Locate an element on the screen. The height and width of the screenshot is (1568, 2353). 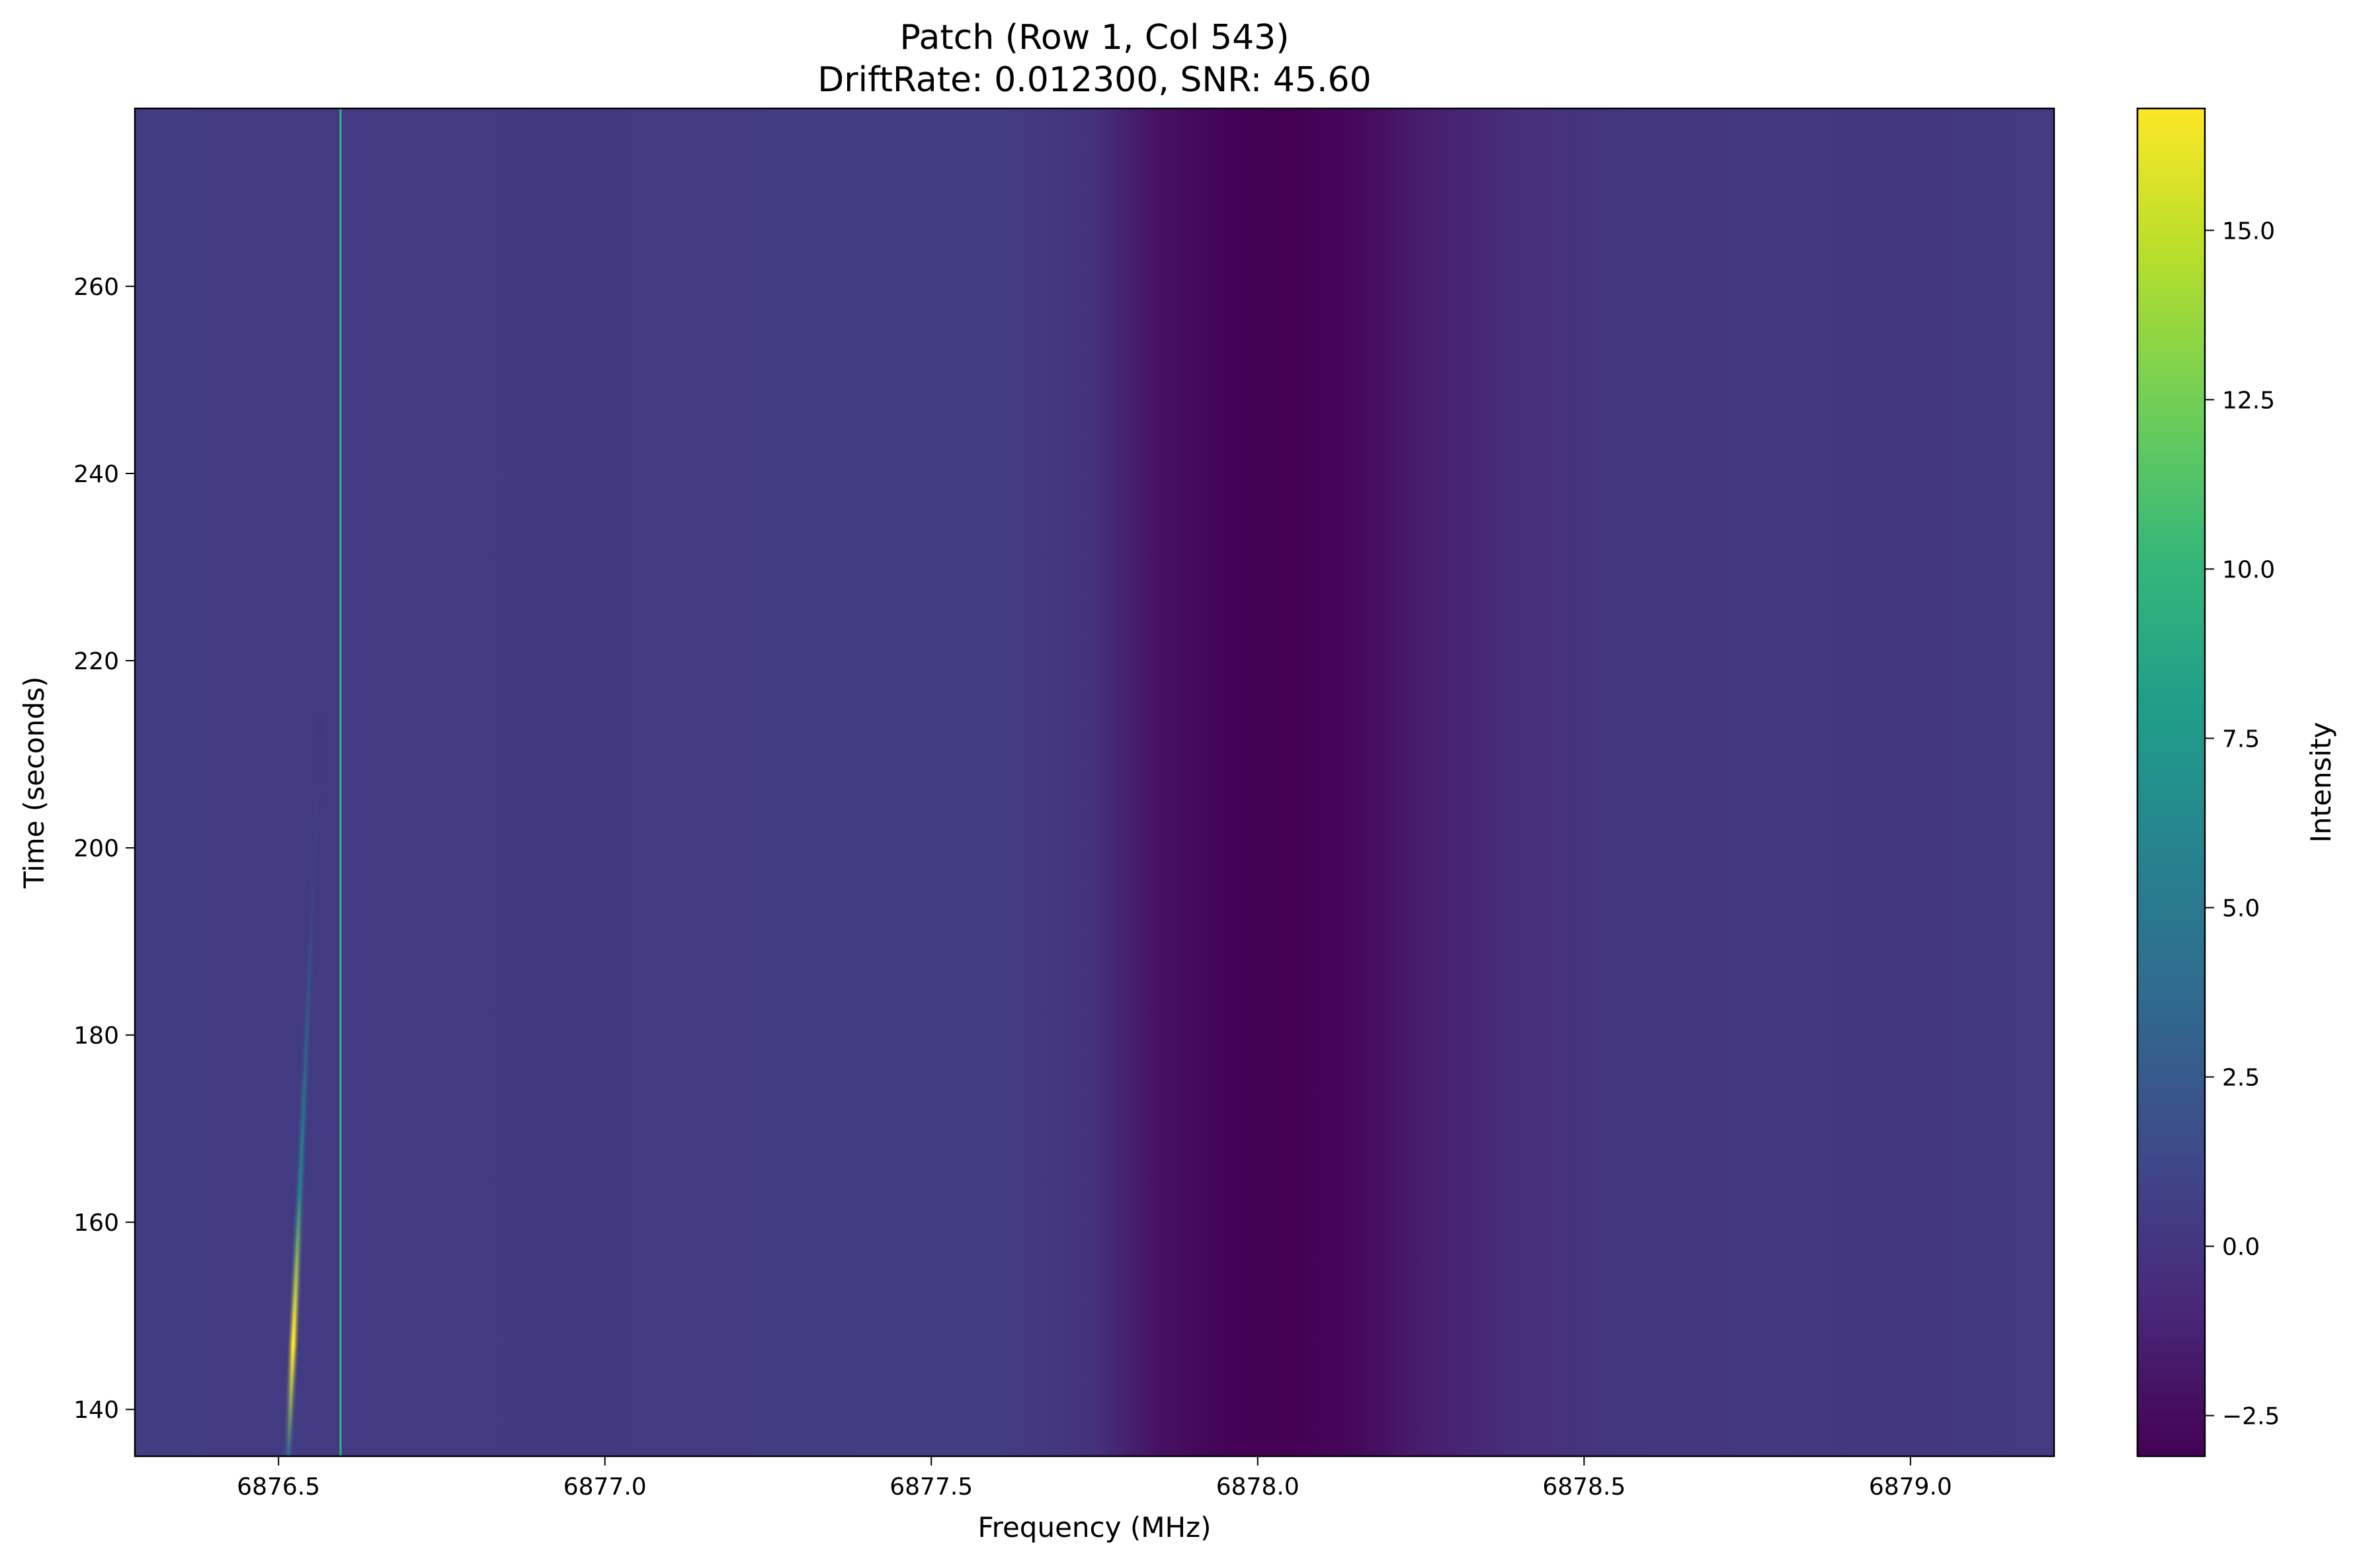
x-tick-label: 6877.0 is located at coordinates (605, 1487).